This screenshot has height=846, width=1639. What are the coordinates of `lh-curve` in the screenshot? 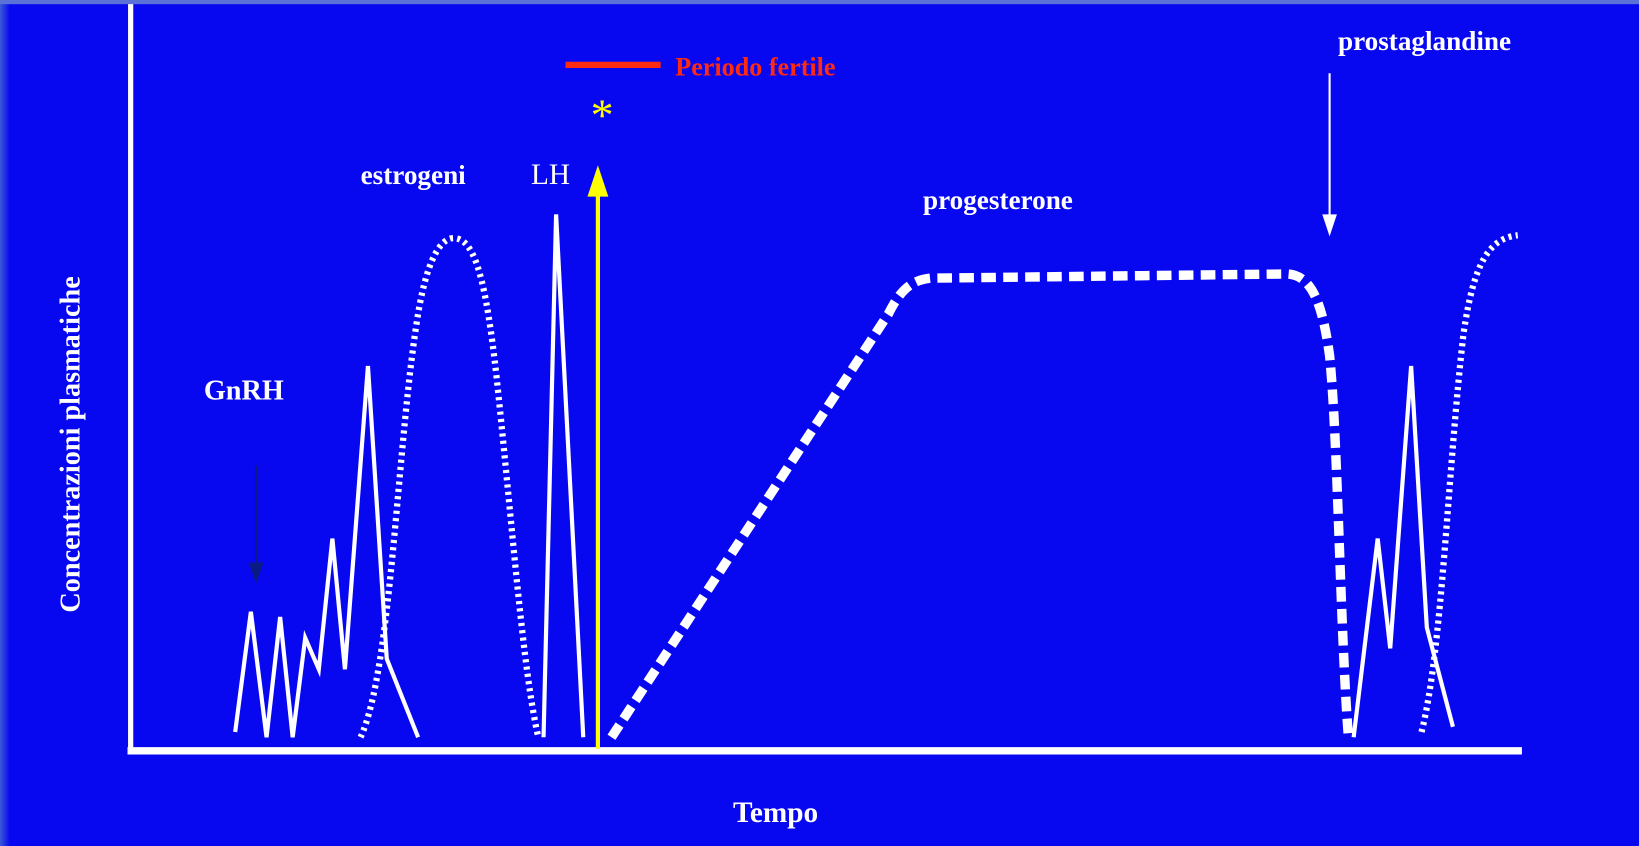 It's located at (563, 476).